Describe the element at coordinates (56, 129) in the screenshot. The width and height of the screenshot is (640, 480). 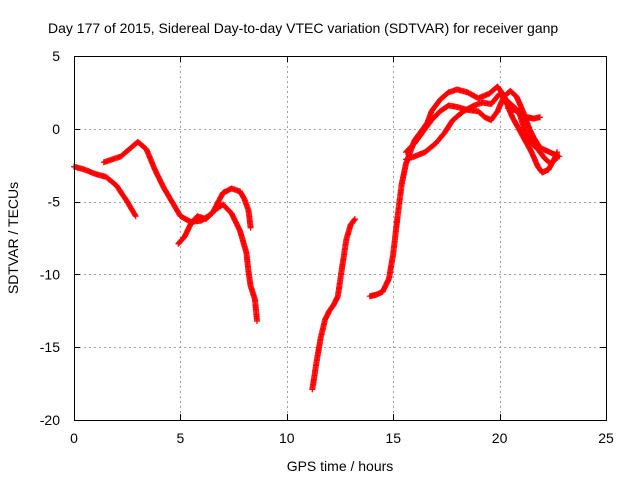
I see `y-tick-label: 0` at that location.